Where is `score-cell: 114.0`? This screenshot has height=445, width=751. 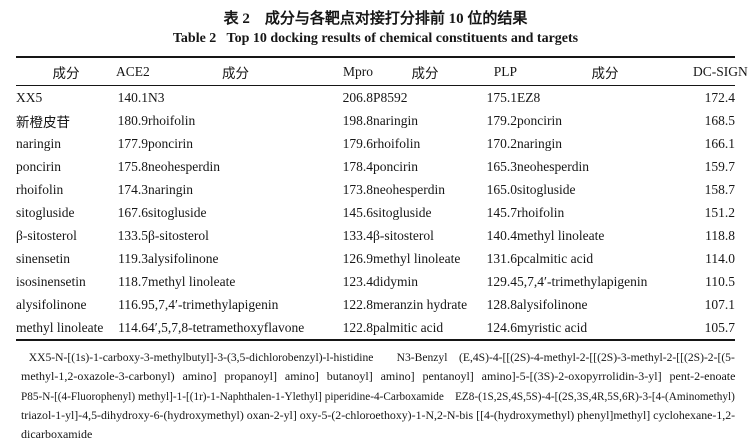
score-cell: 114.0 is located at coordinates (720, 258).